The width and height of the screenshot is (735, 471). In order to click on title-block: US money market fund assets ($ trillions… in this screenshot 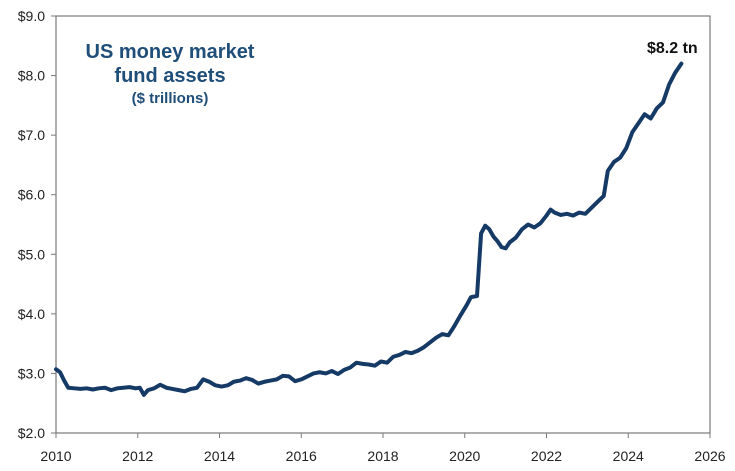, I will do `click(170, 74)`.